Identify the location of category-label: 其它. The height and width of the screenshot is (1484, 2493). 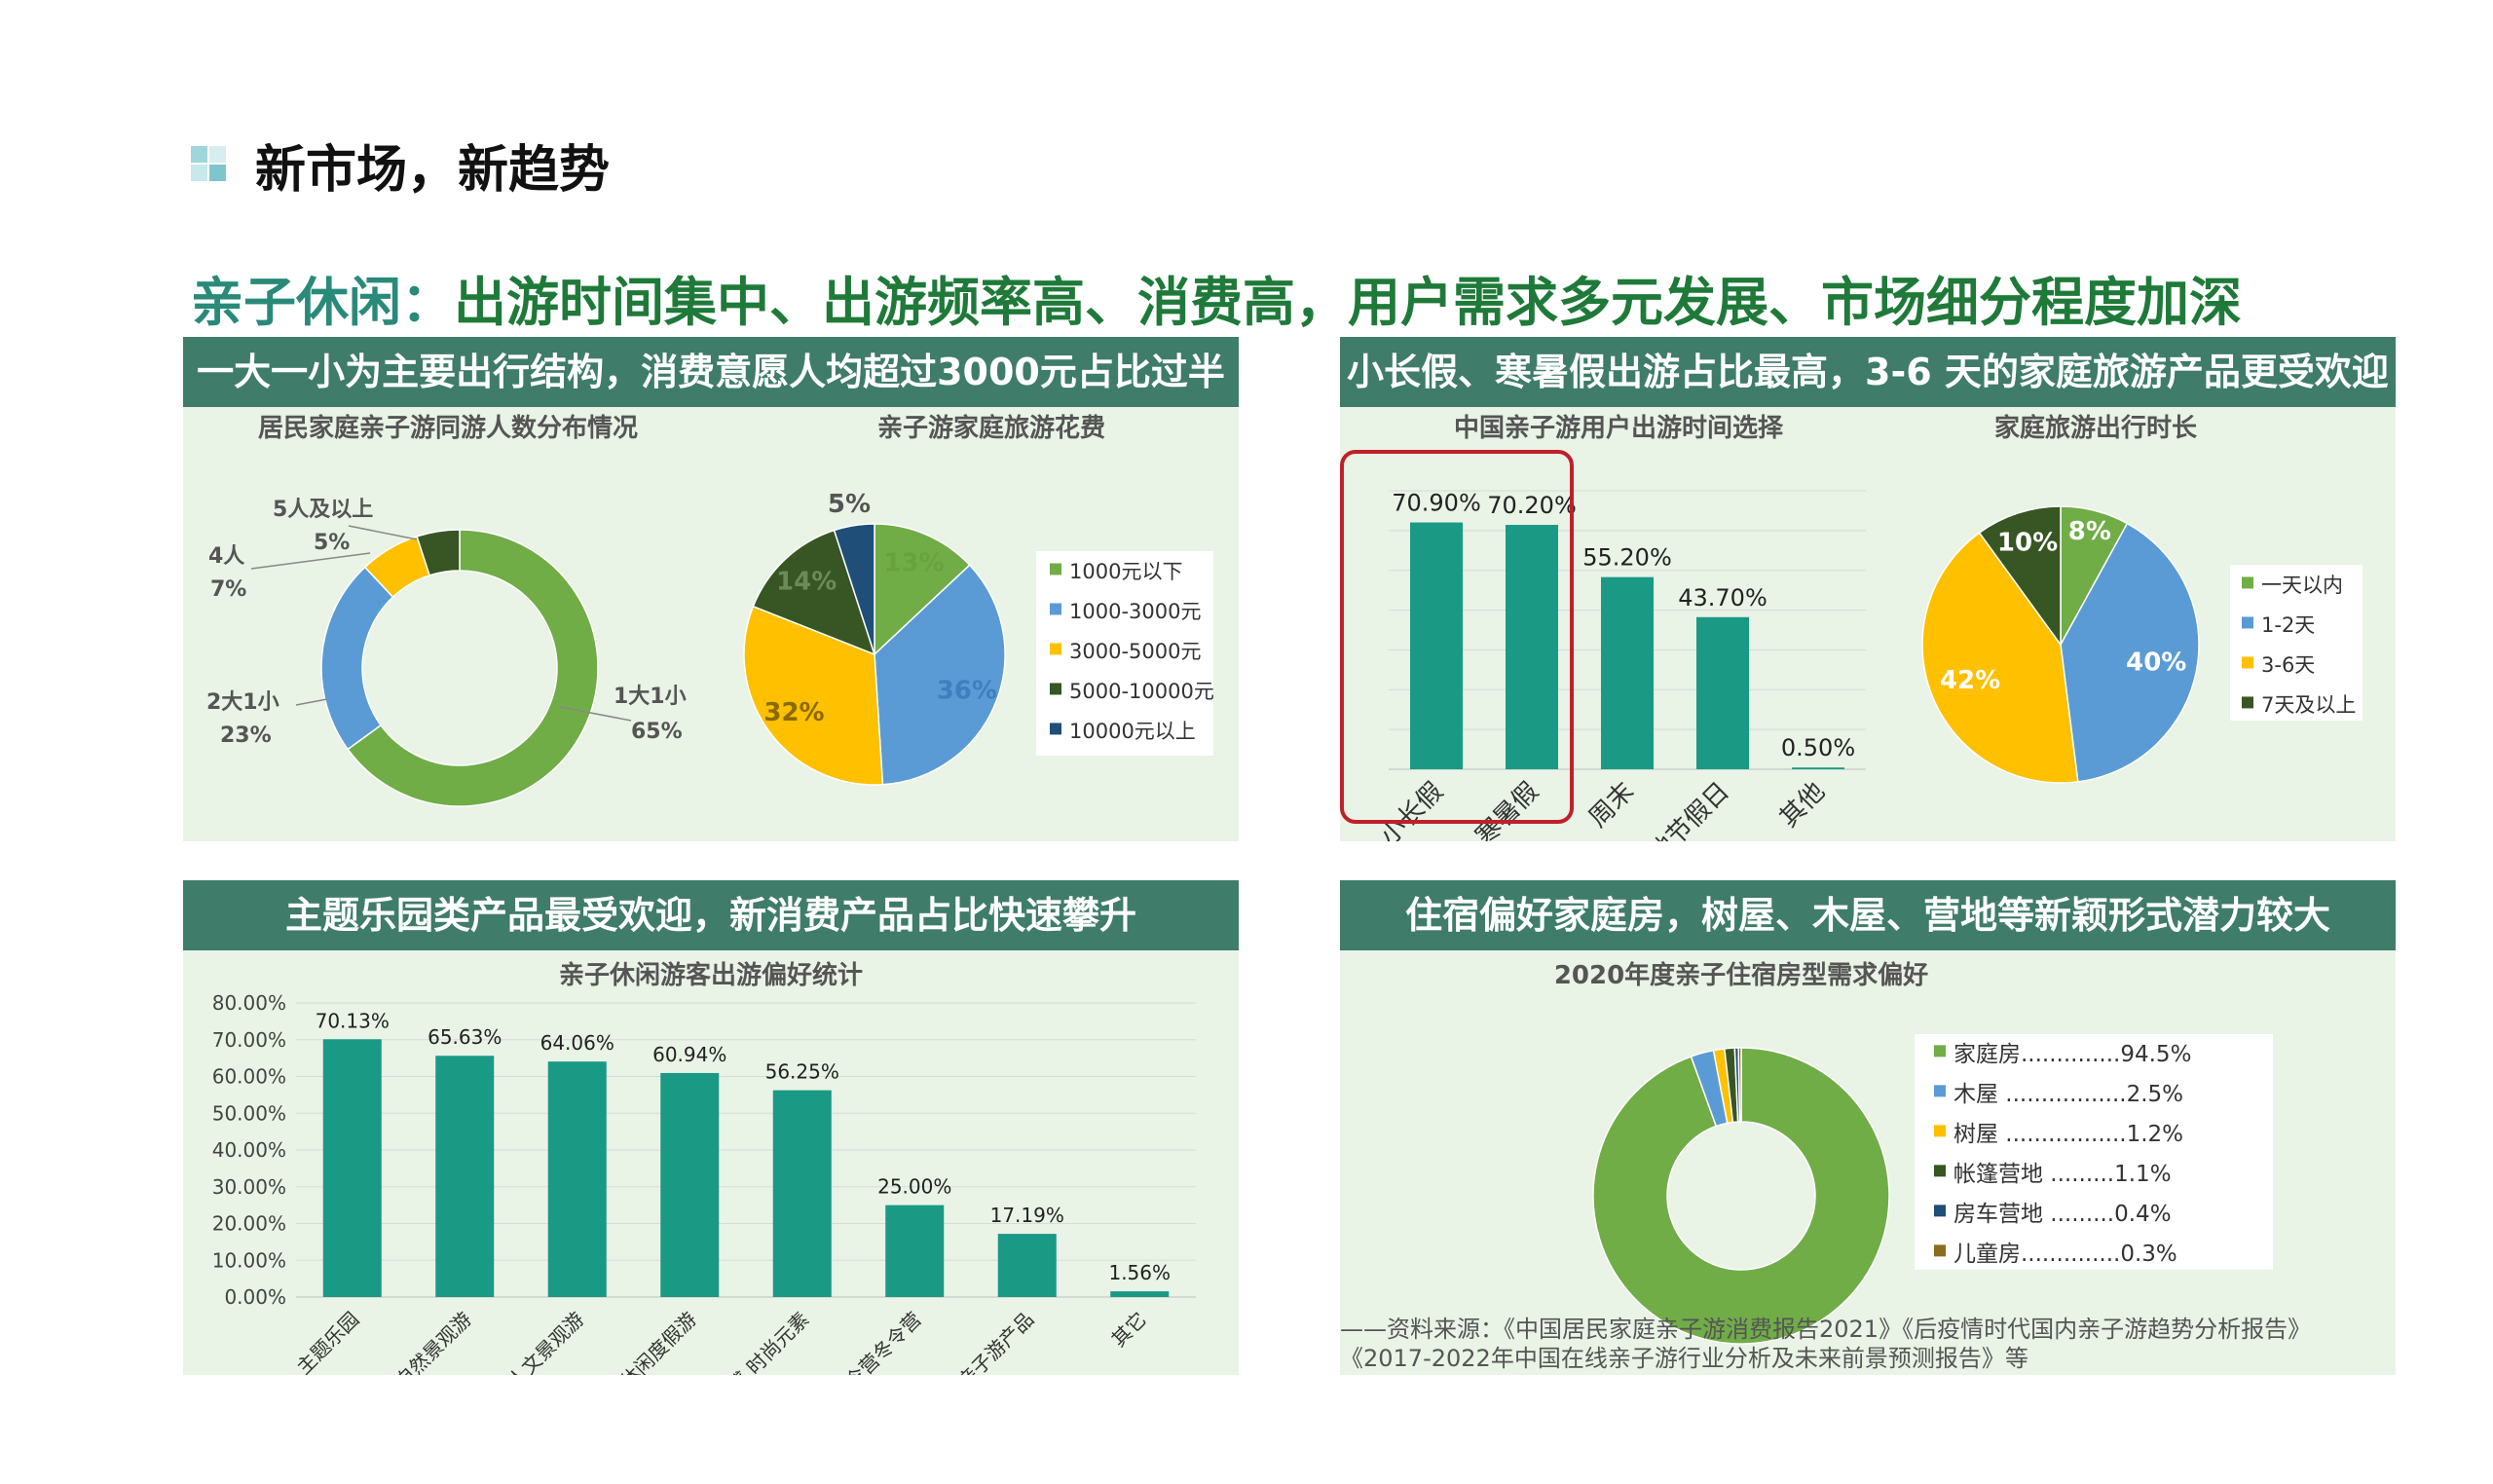
(1129, 1330).